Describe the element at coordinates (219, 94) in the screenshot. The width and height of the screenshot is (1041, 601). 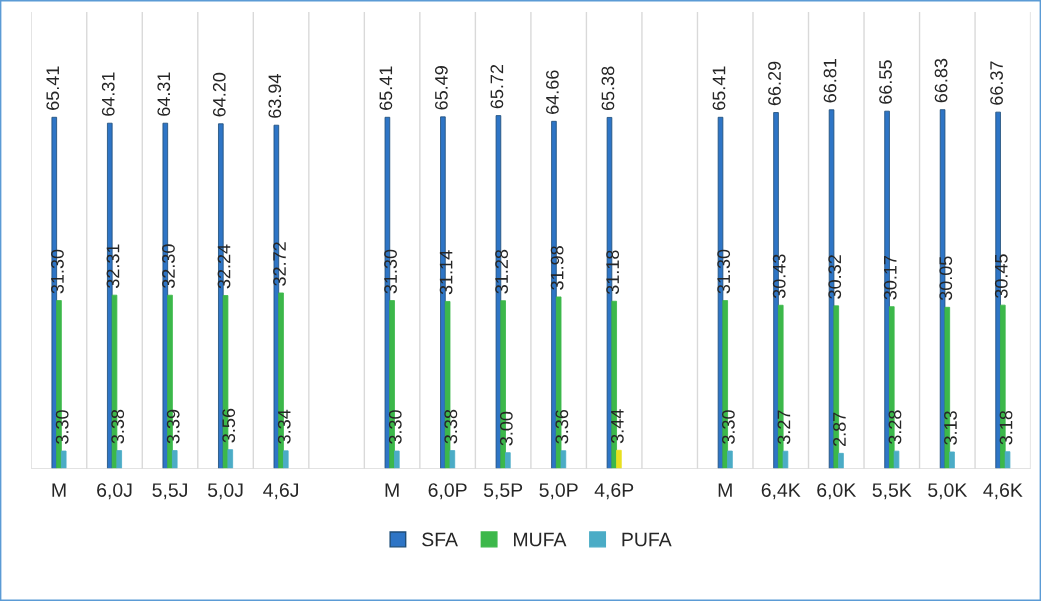
I see `data-label: 64.20` at that location.